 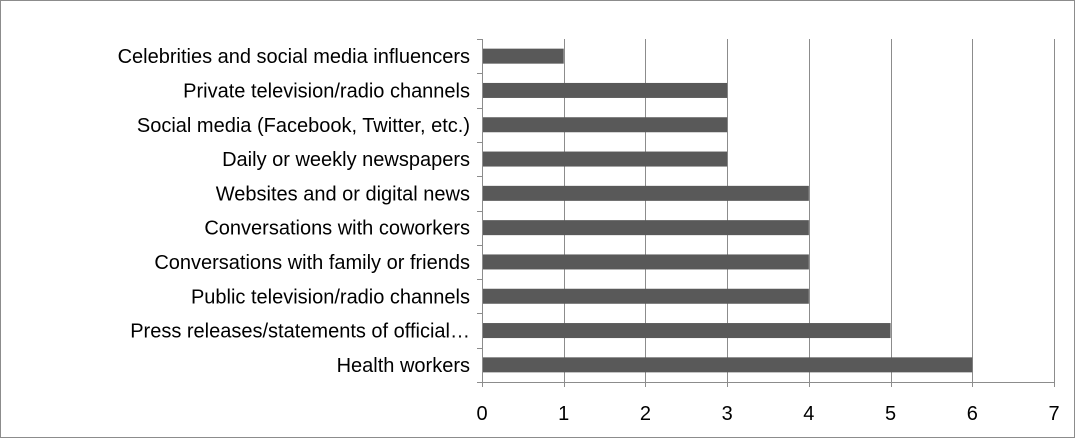 I want to click on x-tick-label: 5, so click(x=890, y=414).